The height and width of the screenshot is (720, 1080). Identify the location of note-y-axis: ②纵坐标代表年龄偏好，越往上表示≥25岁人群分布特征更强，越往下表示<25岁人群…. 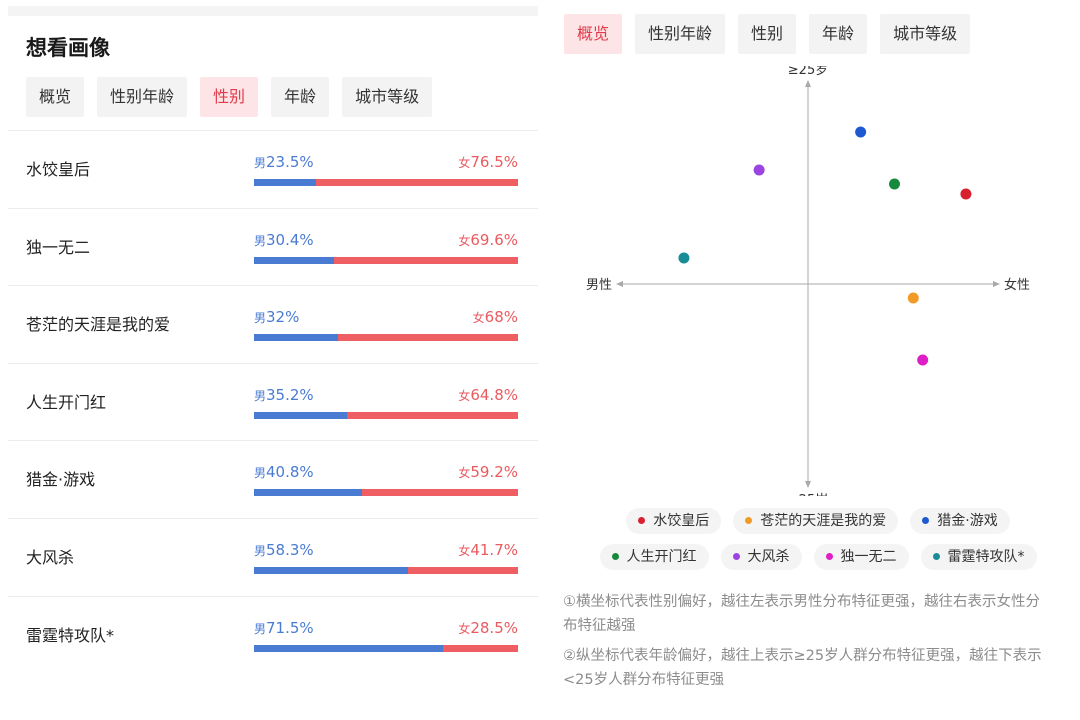
(802, 668).